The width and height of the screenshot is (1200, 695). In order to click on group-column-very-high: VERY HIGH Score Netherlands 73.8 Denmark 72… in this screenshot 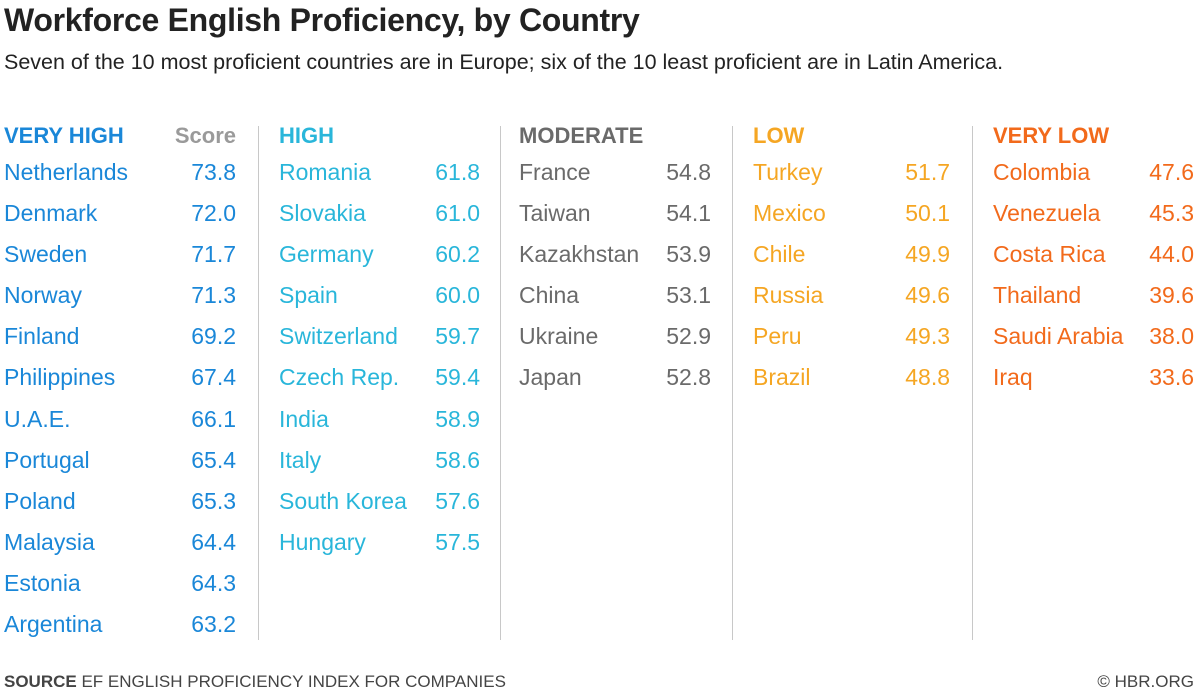, I will do `click(120, 382)`.